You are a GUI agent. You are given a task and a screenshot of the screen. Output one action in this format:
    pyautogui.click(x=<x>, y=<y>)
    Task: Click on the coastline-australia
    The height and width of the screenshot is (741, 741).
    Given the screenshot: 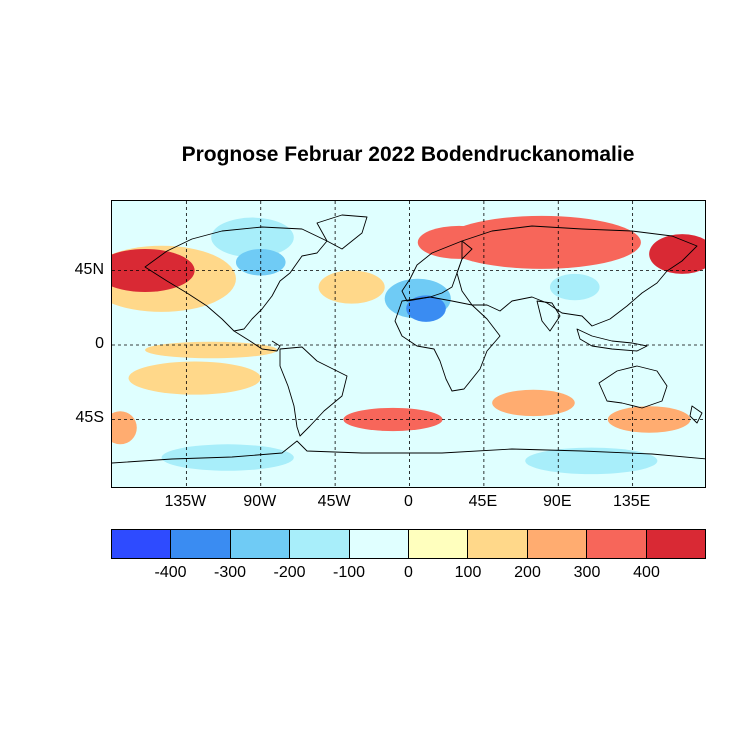 What is the action you would take?
    pyautogui.click(x=633, y=387)
    